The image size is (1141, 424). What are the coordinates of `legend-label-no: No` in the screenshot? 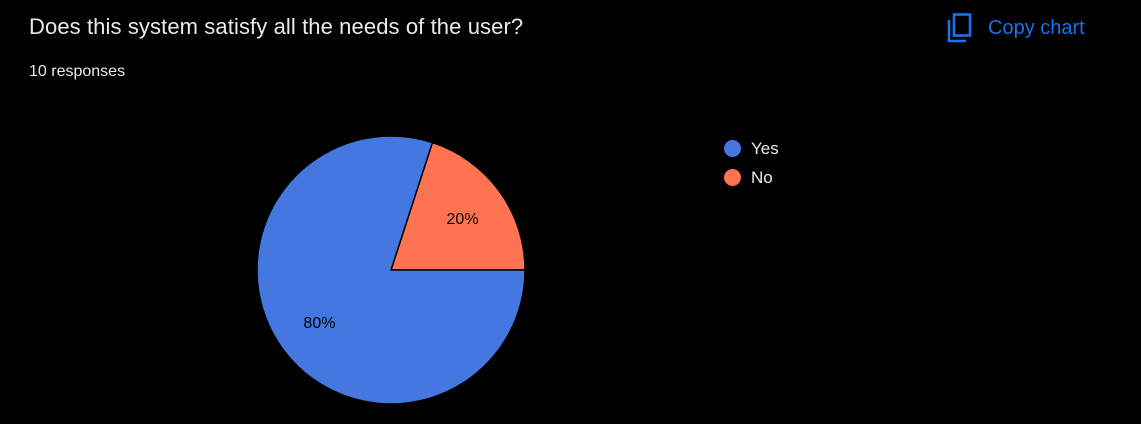 It's located at (762, 177).